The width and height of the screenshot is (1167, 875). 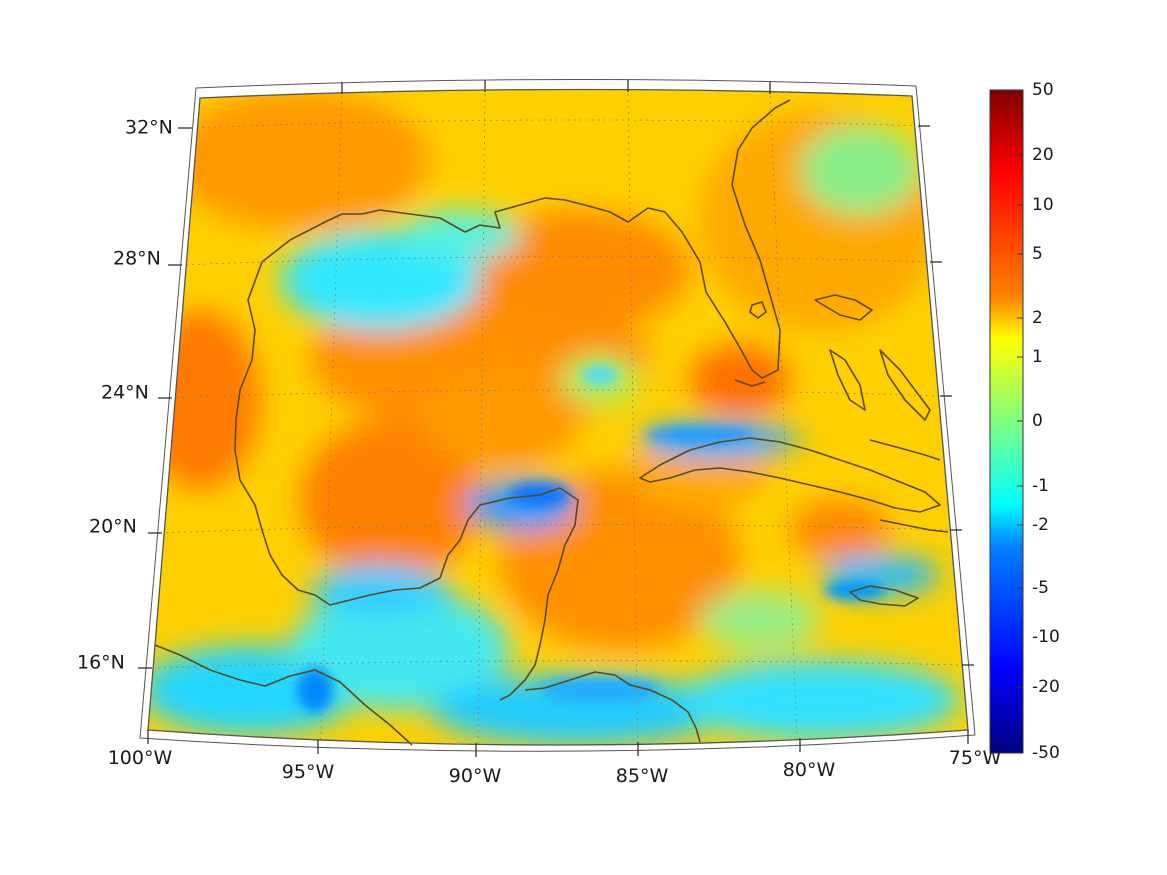 I want to click on colorbar-tick-neg20: -20, so click(x=1046, y=687).